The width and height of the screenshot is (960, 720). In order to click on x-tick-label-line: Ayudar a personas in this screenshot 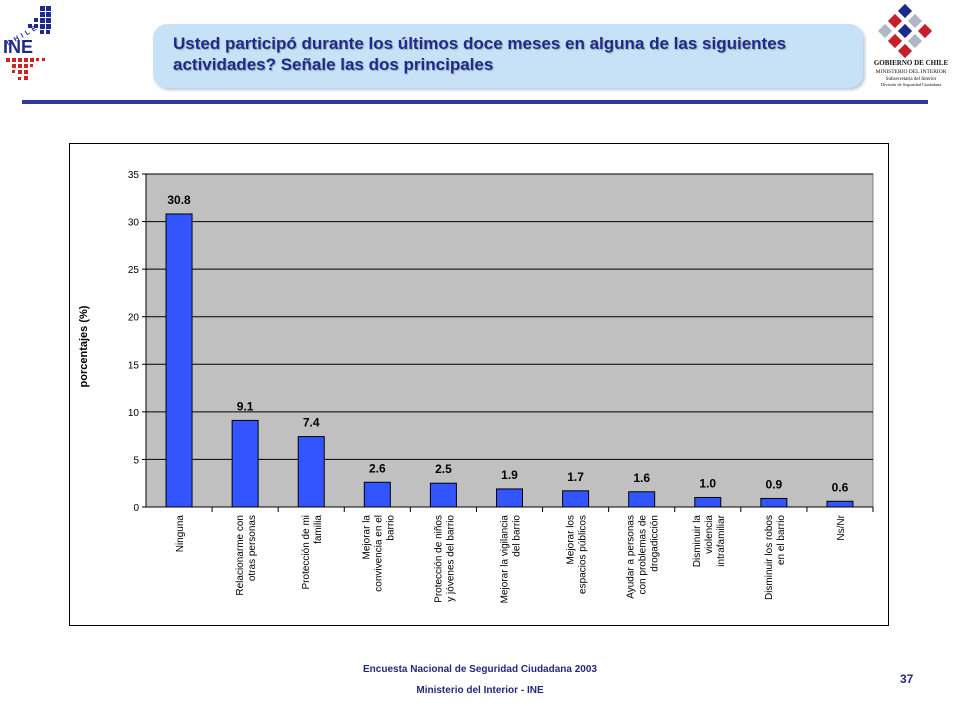, I will do `click(631, 557)`.